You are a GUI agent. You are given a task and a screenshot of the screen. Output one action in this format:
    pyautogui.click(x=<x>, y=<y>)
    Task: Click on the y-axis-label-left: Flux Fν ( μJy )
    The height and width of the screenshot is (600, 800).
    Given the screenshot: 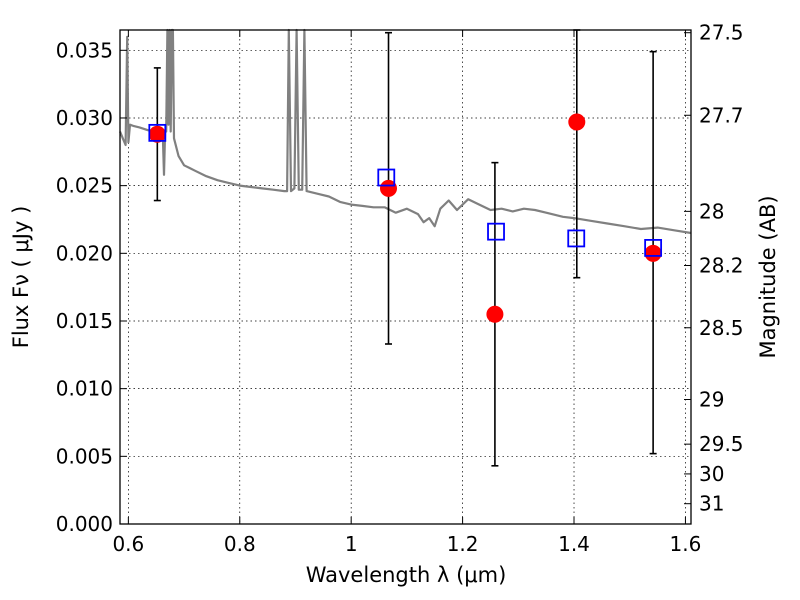 What is the action you would take?
    pyautogui.click(x=21, y=277)
    